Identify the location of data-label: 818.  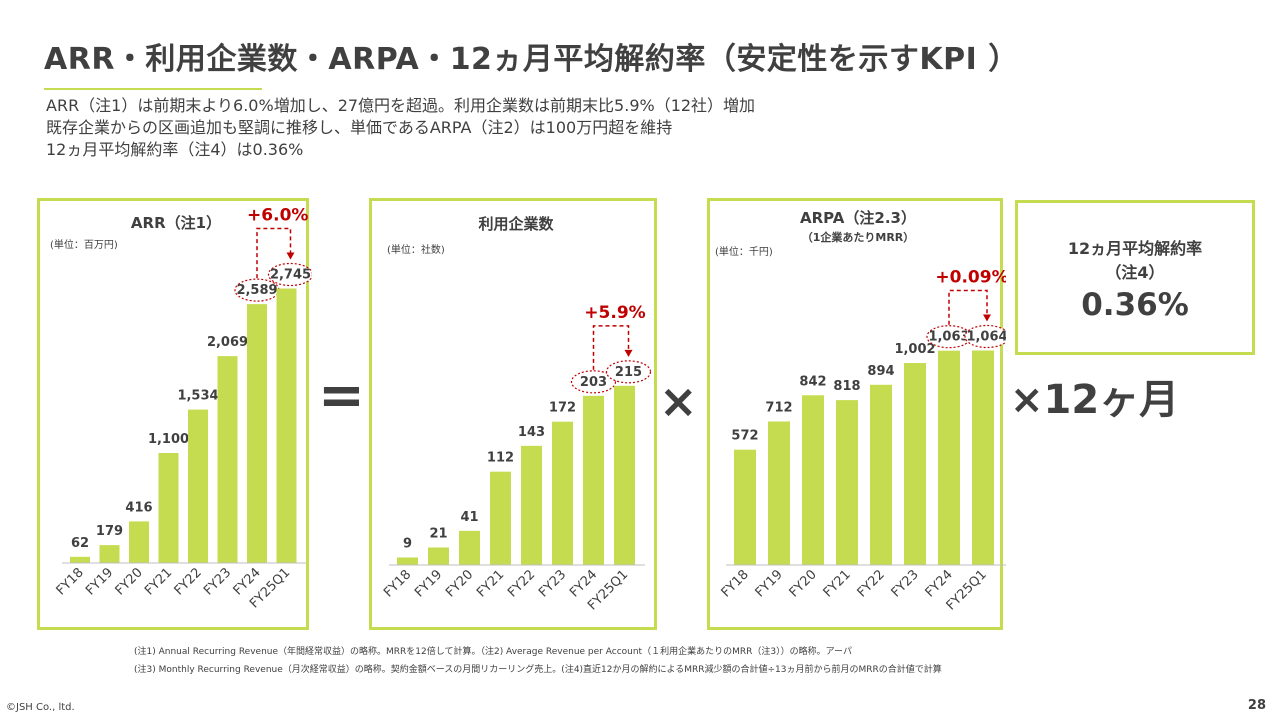
(846, 386).